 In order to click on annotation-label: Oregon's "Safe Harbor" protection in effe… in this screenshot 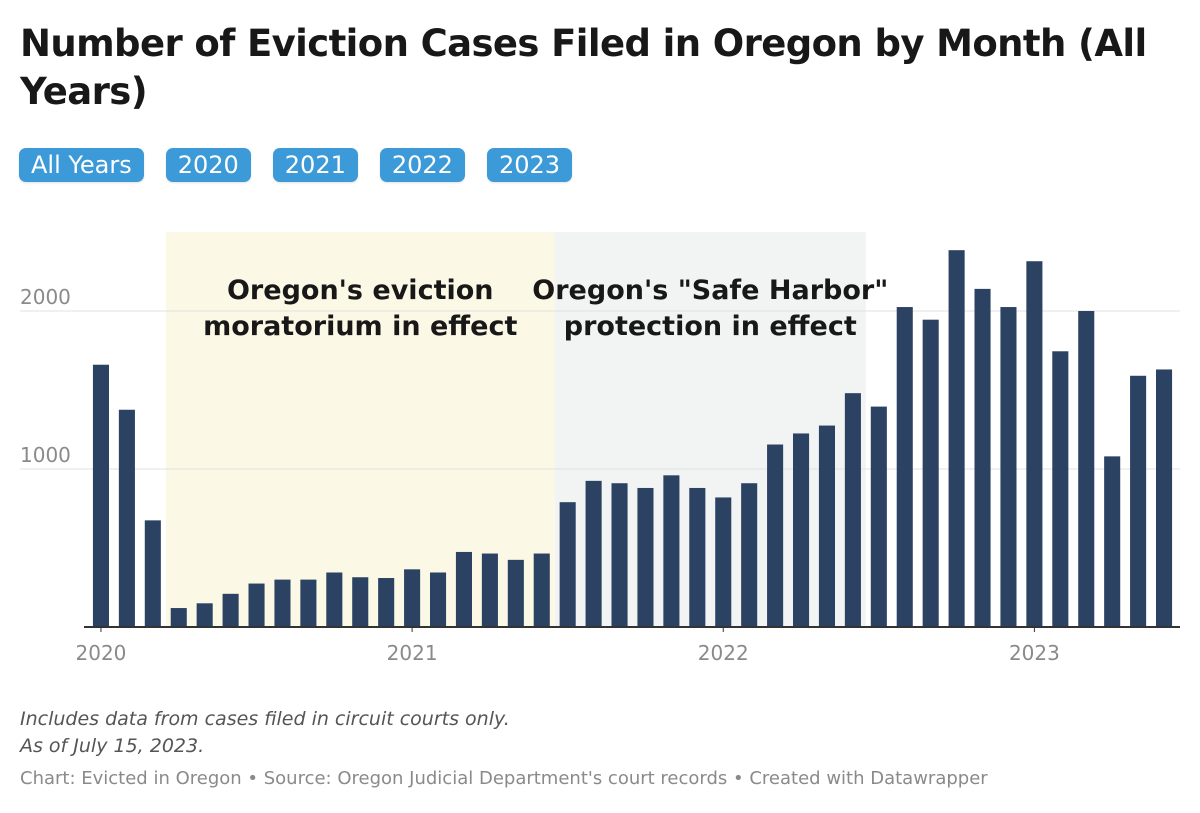, I will do `click(710, 308)`.